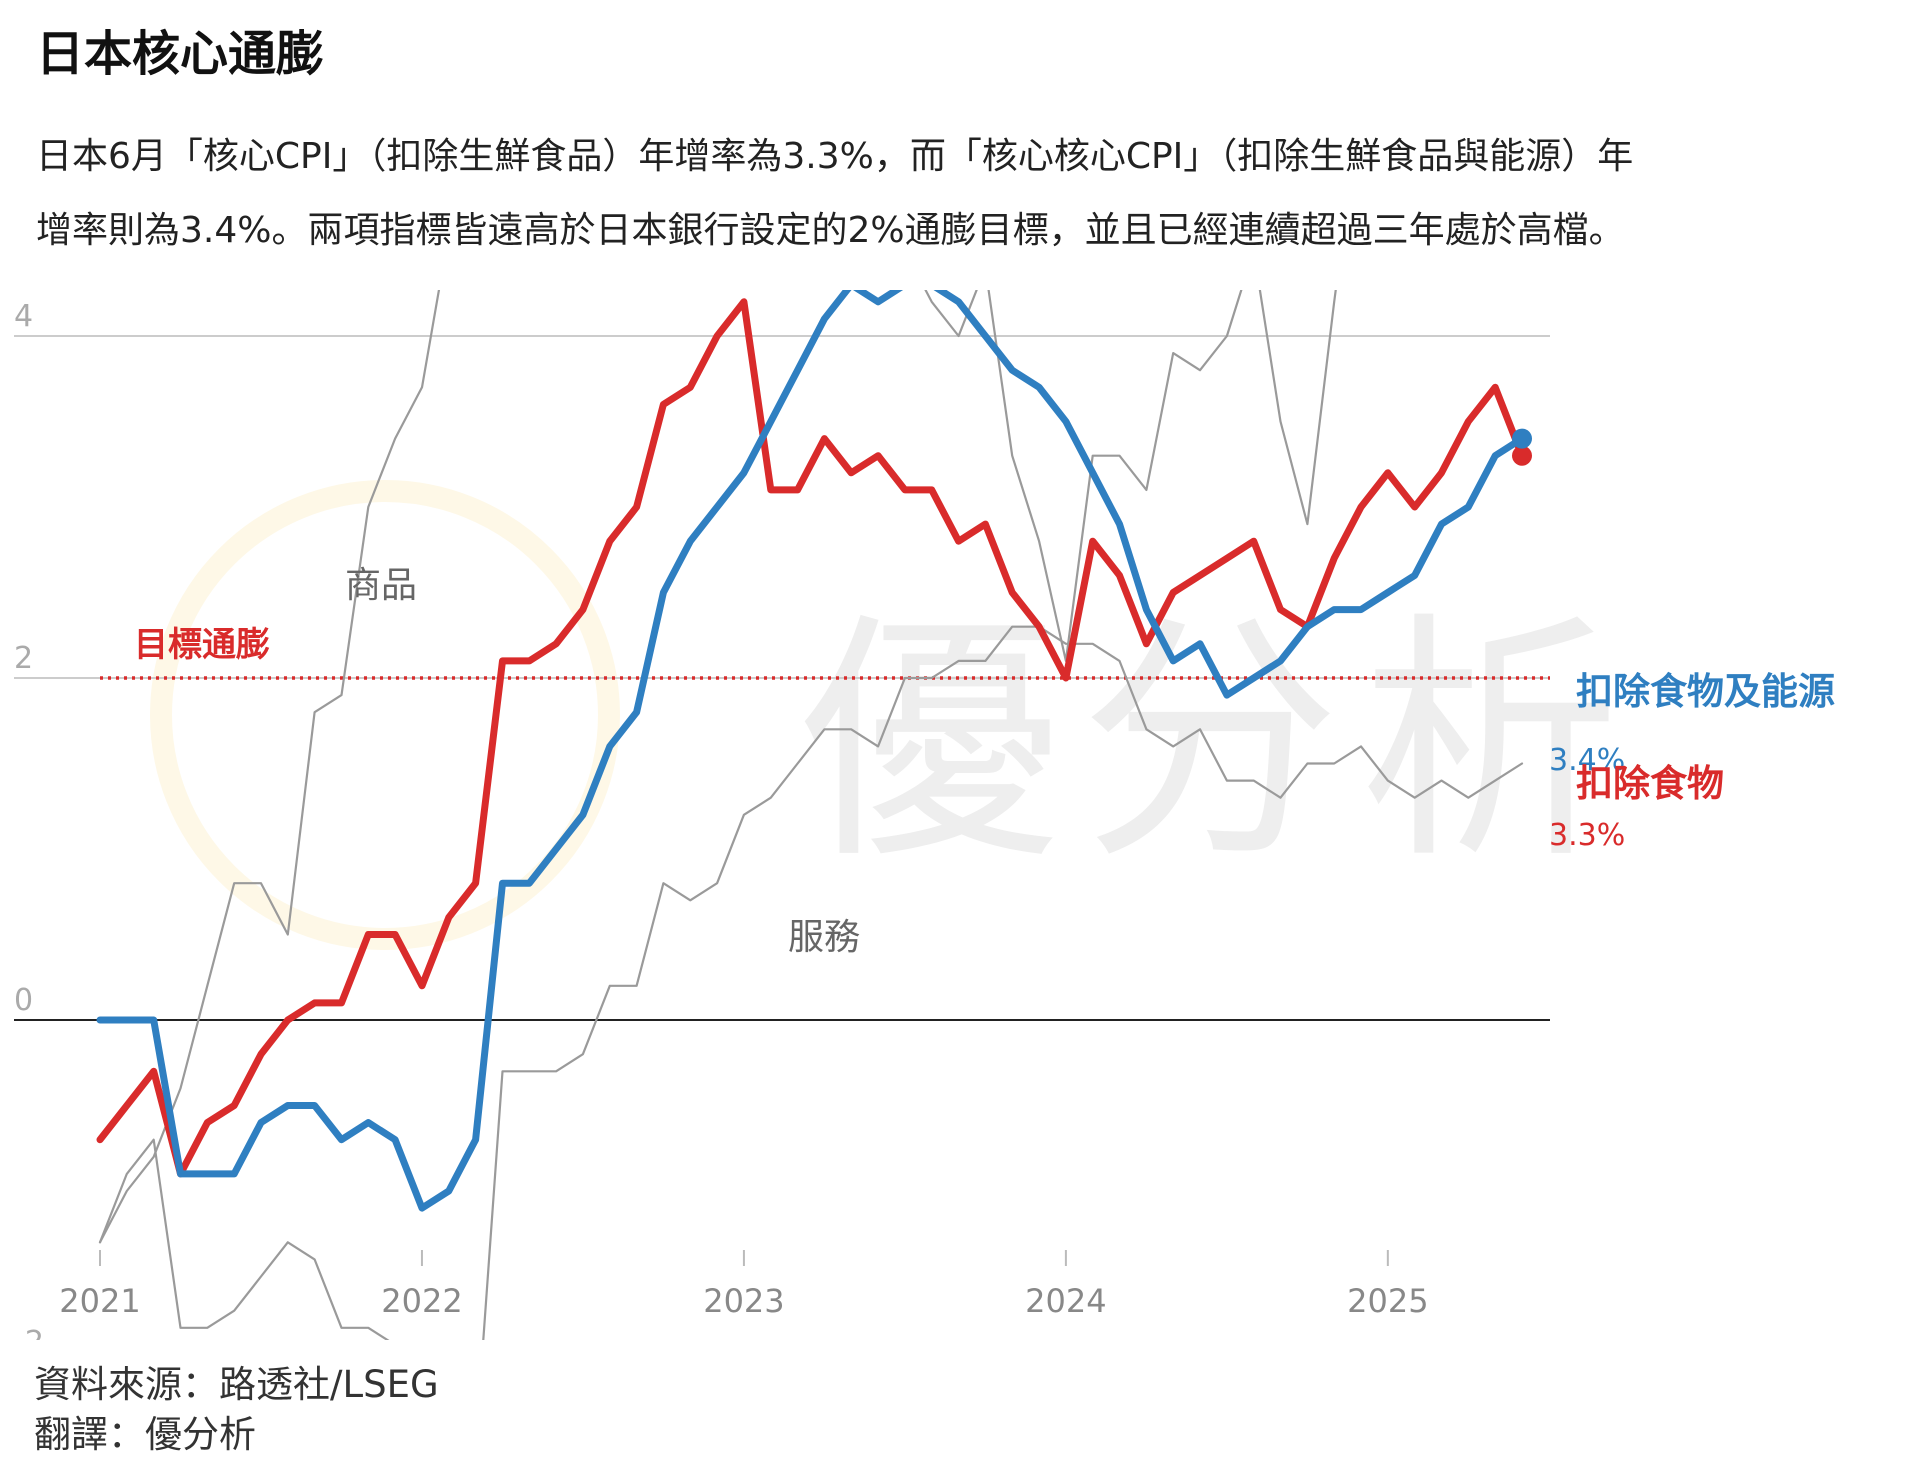  Describe the element at coordinates (236, 1384) in the screenshot. I see `source-line: 資料來源：路透社/LSEG` at that location.